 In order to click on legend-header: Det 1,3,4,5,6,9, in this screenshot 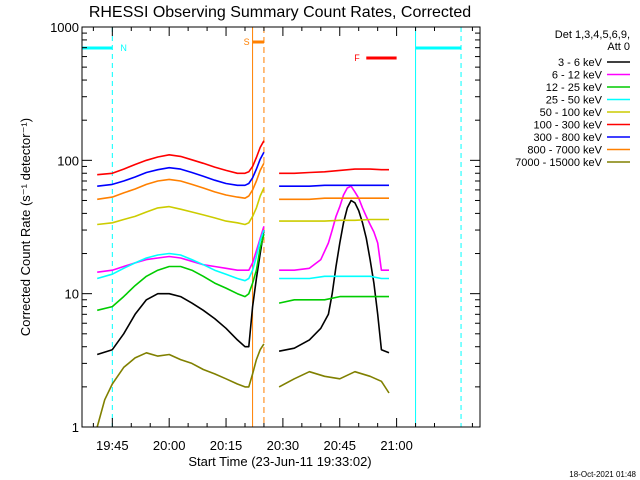, I will do `click(592, 35)`.